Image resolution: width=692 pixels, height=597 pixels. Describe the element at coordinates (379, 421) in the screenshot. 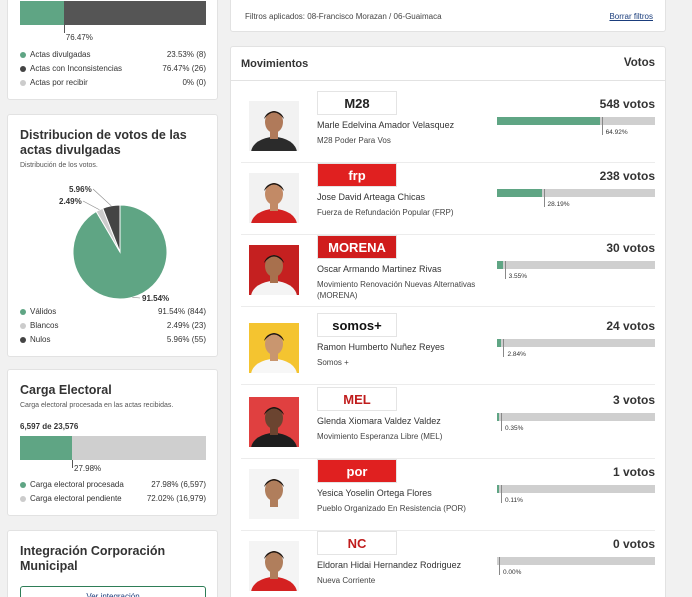

I see `candidate-name: Glenda Xiomara Valdez Valdez` at that location.